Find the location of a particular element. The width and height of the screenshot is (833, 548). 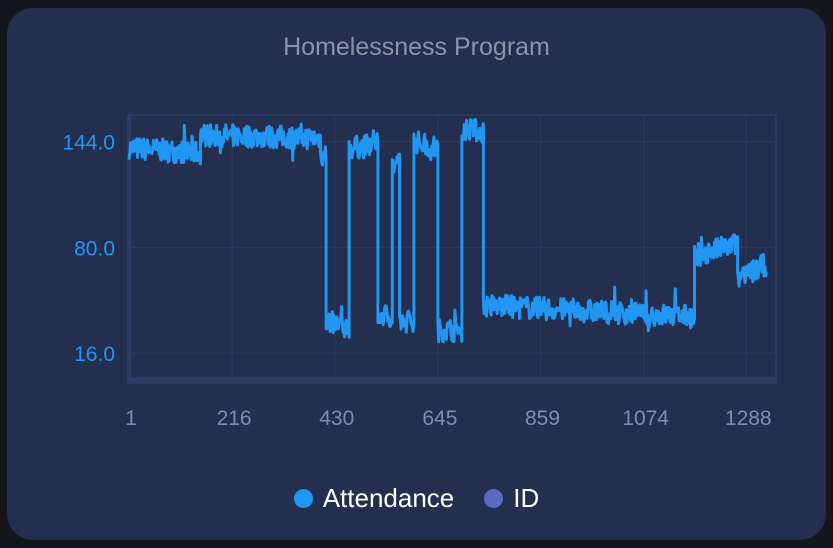

legend-label-id: ID is located at coordinates (526, 498).